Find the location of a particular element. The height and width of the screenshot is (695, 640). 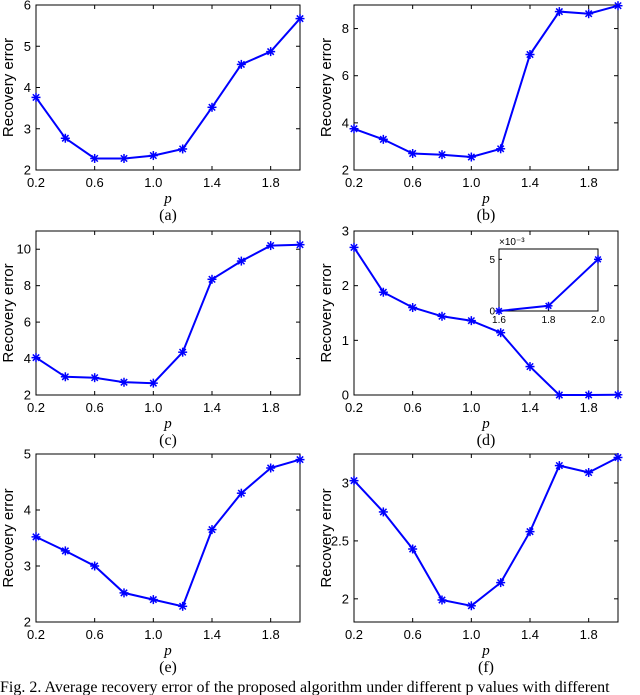

y-tick-label: 2.5 is located at coordinates (340, 540).